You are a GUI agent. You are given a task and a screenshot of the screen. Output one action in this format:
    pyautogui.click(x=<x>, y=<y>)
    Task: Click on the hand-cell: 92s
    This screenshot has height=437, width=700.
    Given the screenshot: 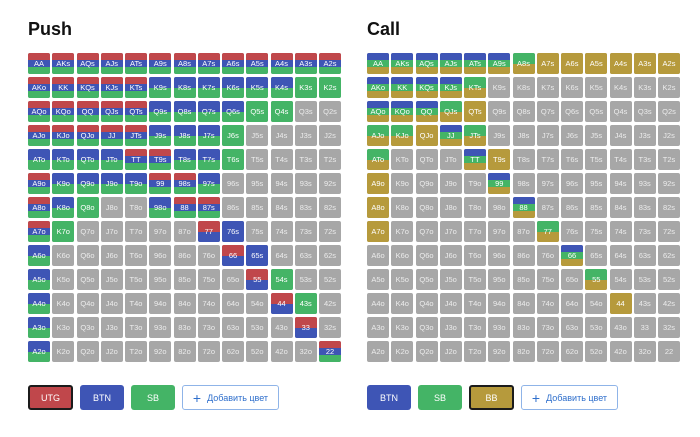 What is the action you would take?
    pyautogui.click(x=669, y=183)
    